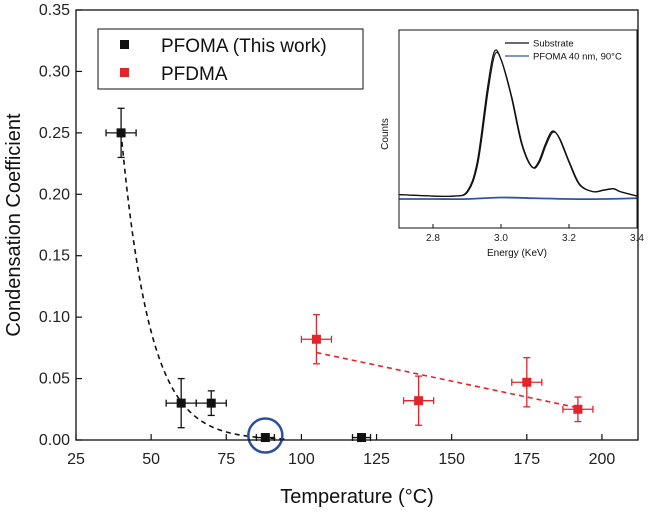 The height and width of the screenshot is (512, 667). What do you see at coordinates (553, 44) in the screenshot?
I see `inset-legend-label-substrate: Substrate` at bounding box center [553, 44].